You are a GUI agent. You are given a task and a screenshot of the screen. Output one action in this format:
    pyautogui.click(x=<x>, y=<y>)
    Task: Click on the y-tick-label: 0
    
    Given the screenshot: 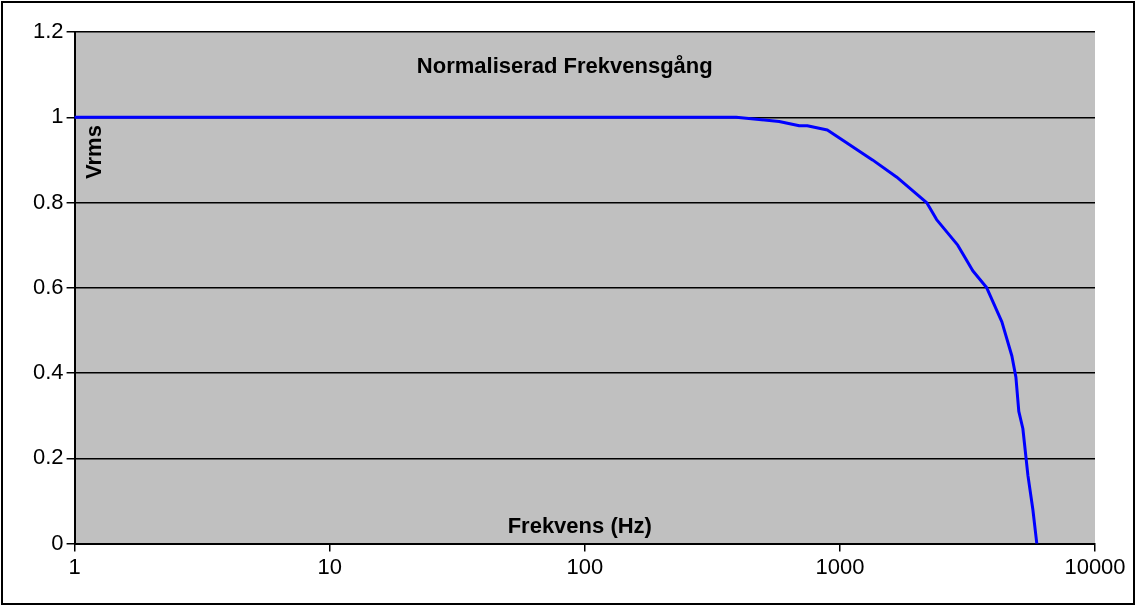 What is the action you would take?
    pyautogui.click(x=57, y=542)
    